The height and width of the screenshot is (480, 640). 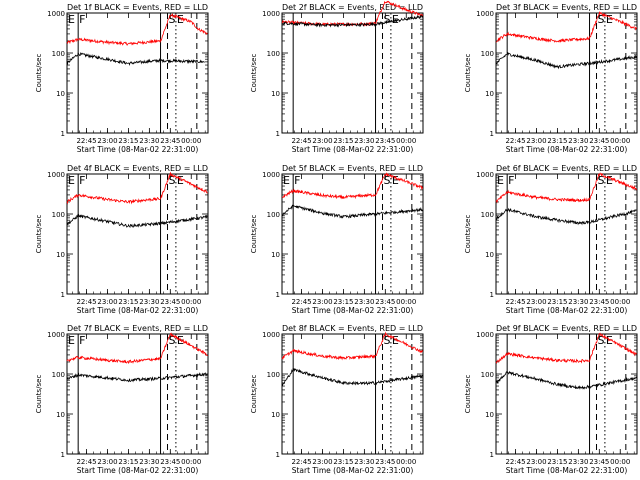 What do you see at coordinates (352, 328) in the screenshot?
I see `panel-title: Det 8f BLACK = Events, RED = LLD` at bounding box center [352, 328].